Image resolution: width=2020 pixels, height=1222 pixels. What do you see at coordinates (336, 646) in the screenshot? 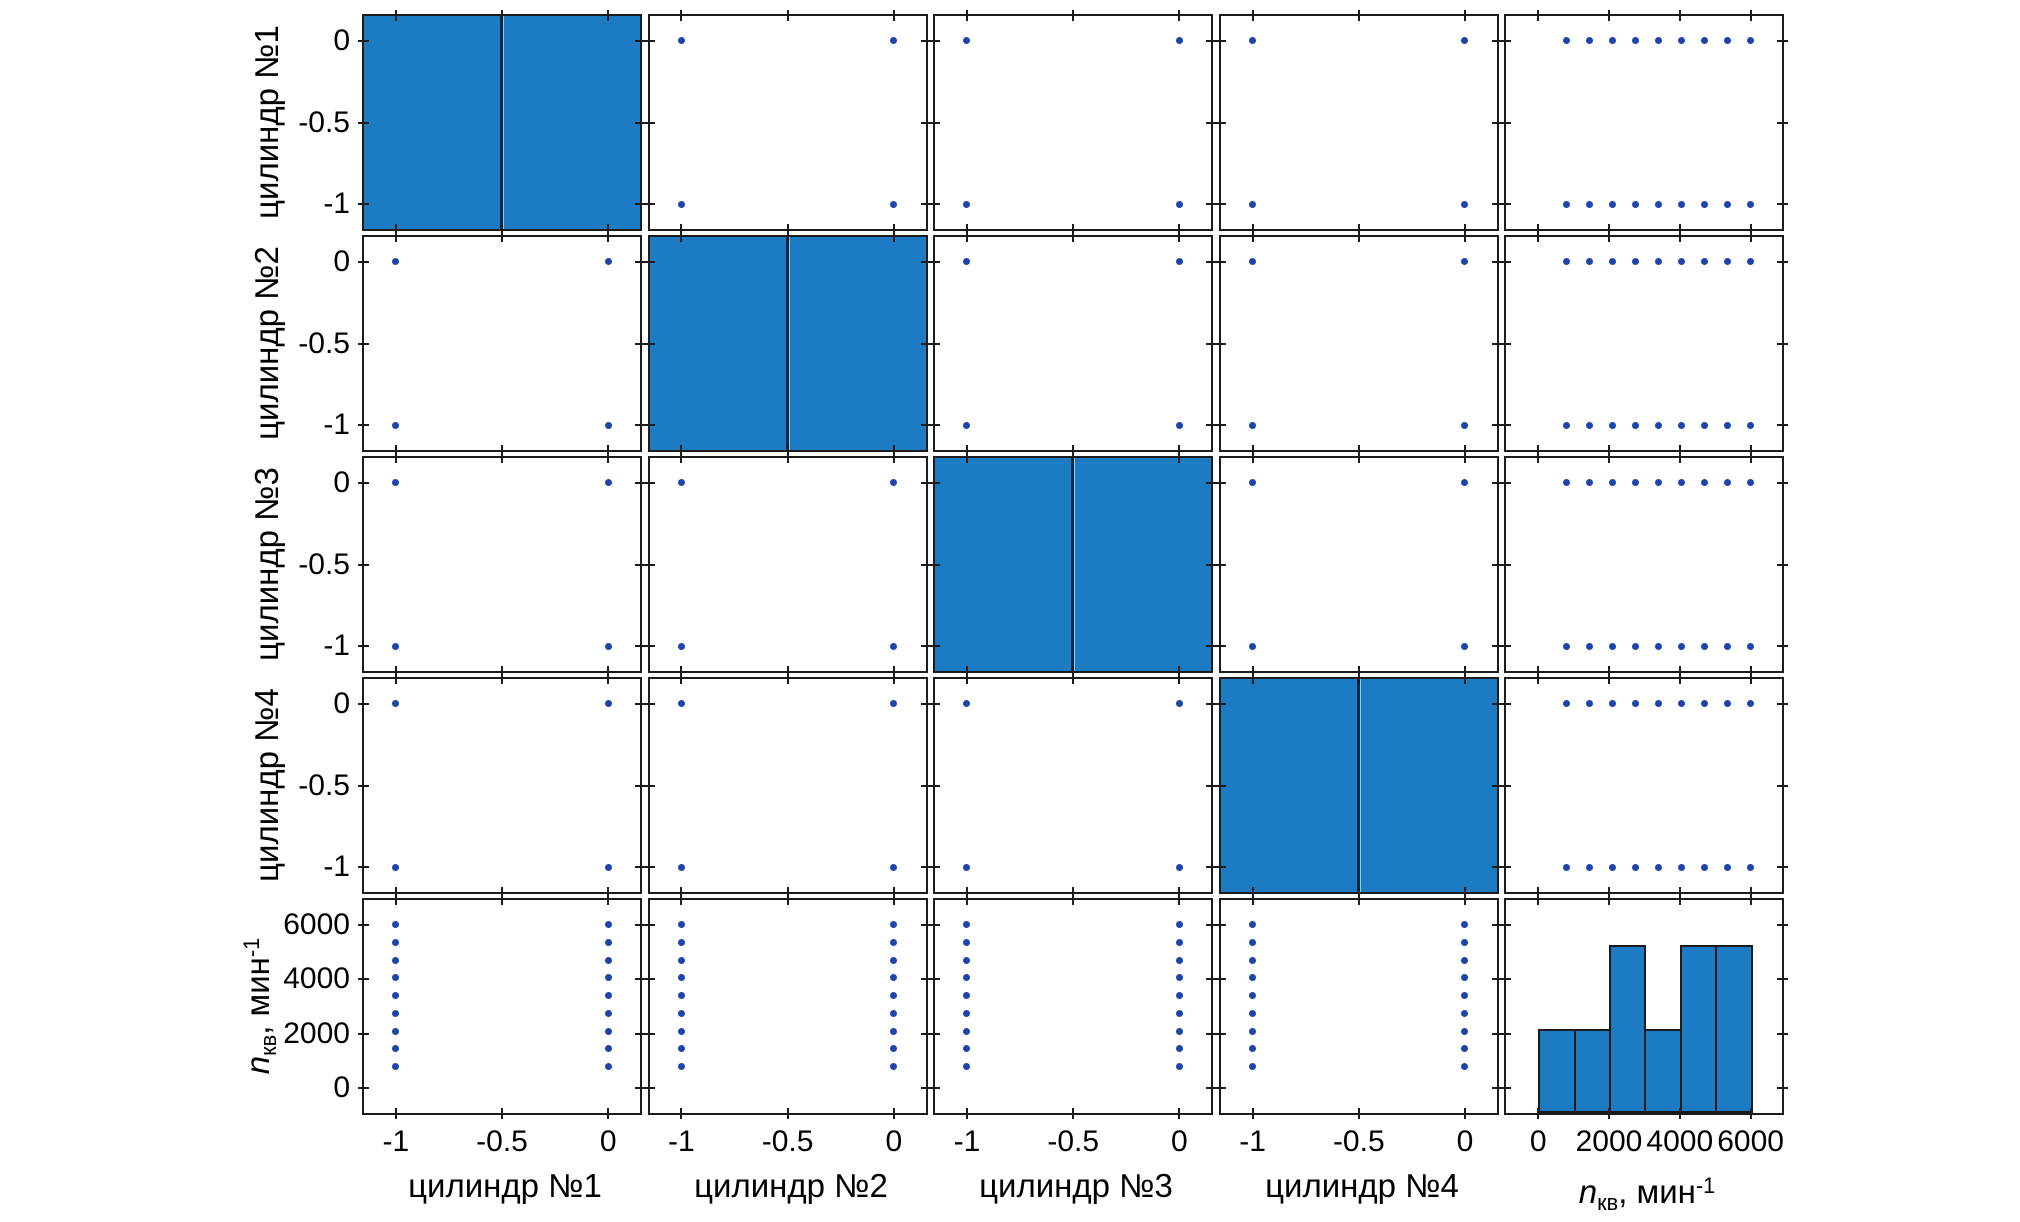
I see `y-tick-label: -1` at bounding box center [336, 646].